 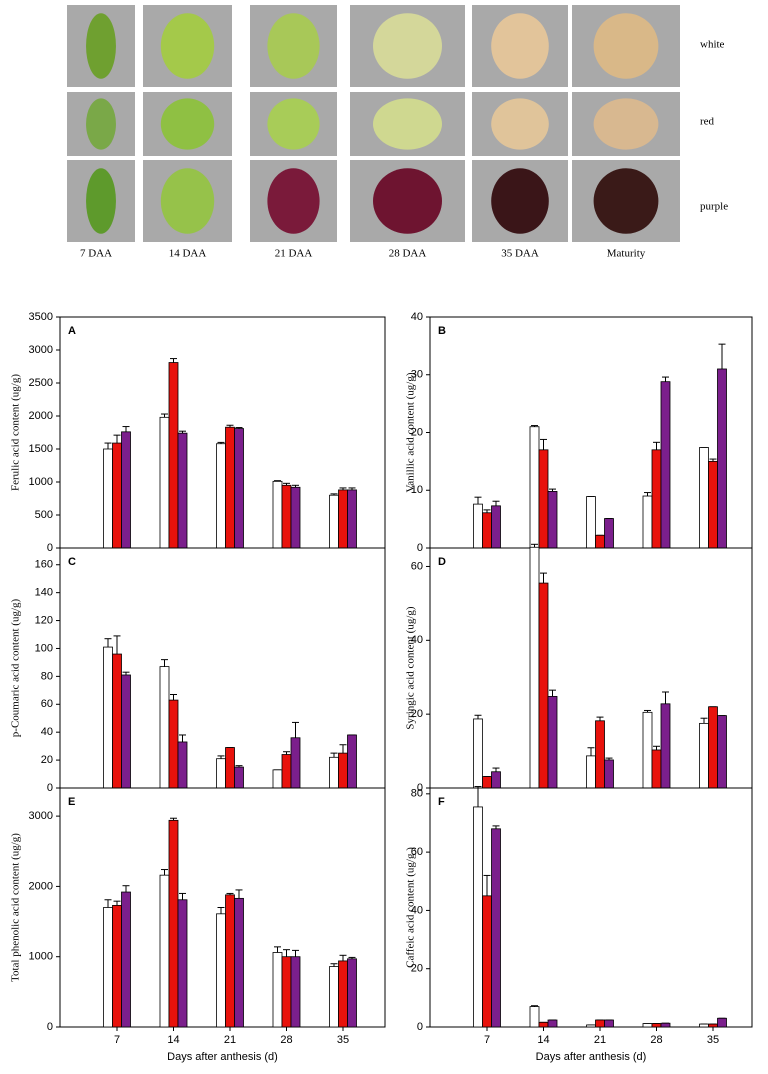 I want to click on y-axis-label: p-Coumaric acid content (ug/g), so click(x=16, y=667).